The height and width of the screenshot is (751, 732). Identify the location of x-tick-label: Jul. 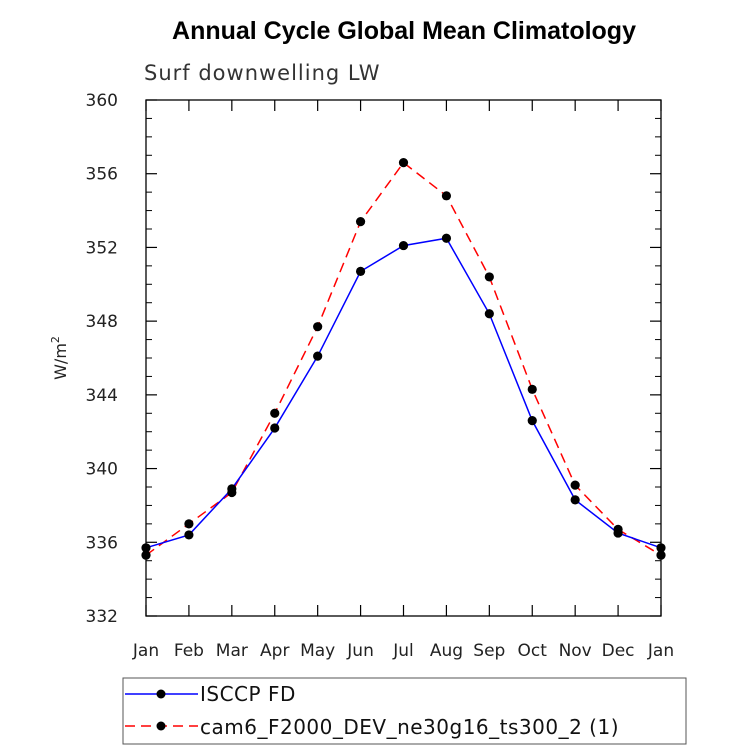
(403, 651).